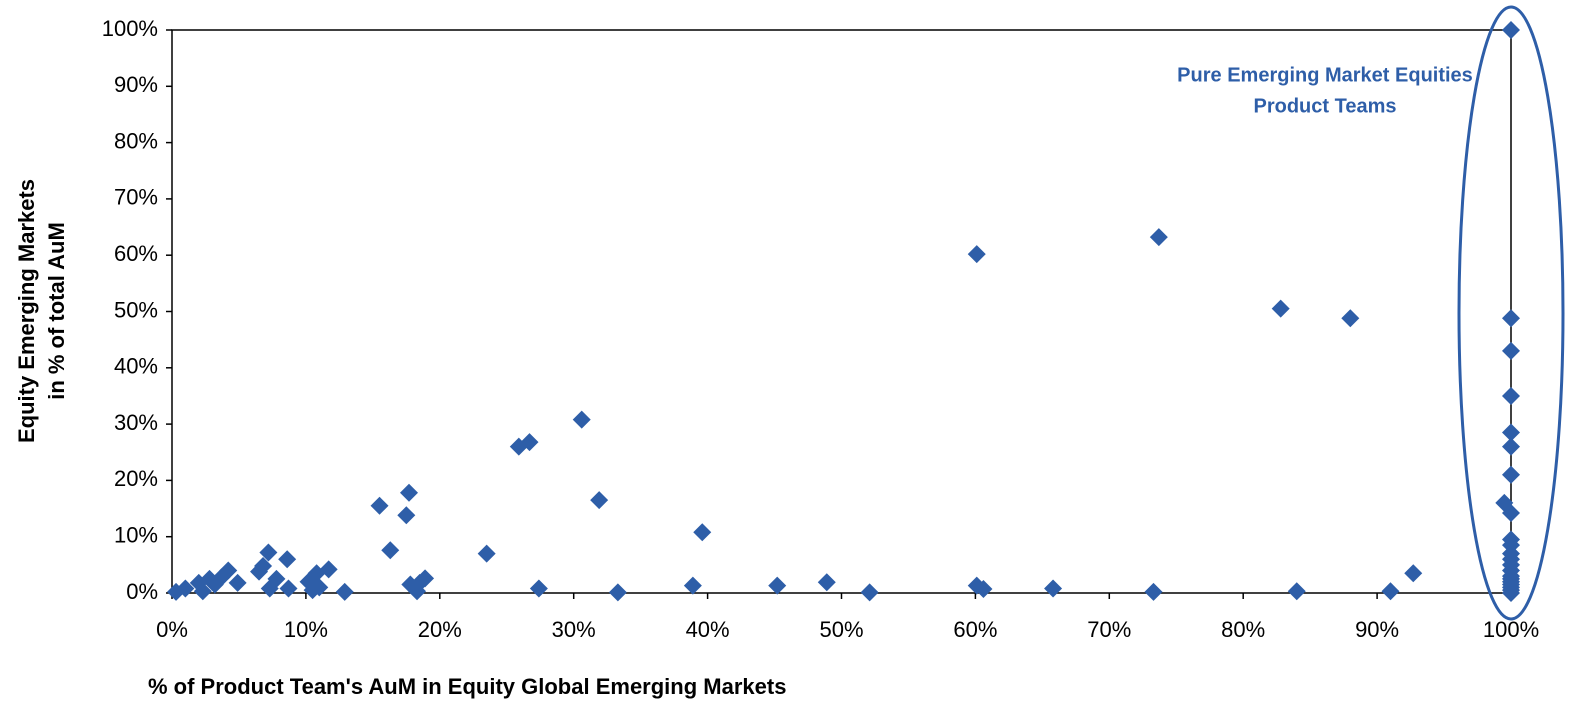 Image resolution: width=1576 pixels, height=703 pixels. What do you see at coordinates (136, 309) in the screenshot?
I see `y-tick-label: 50%` at bounding box center [136, 309].